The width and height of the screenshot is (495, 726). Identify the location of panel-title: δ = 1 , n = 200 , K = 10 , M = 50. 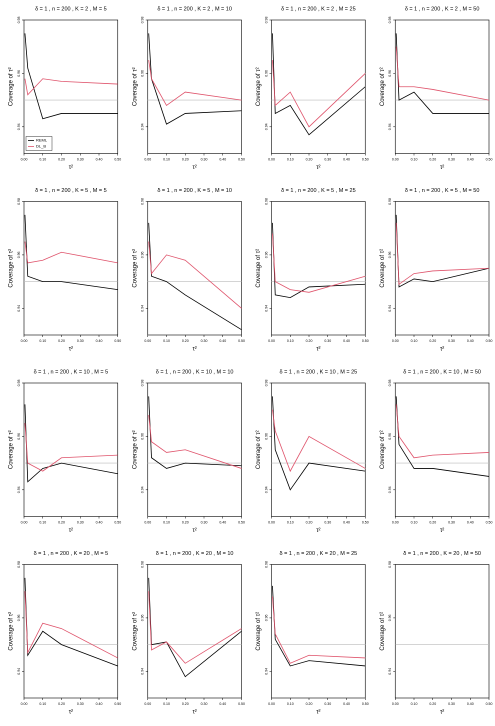
(442, 372).